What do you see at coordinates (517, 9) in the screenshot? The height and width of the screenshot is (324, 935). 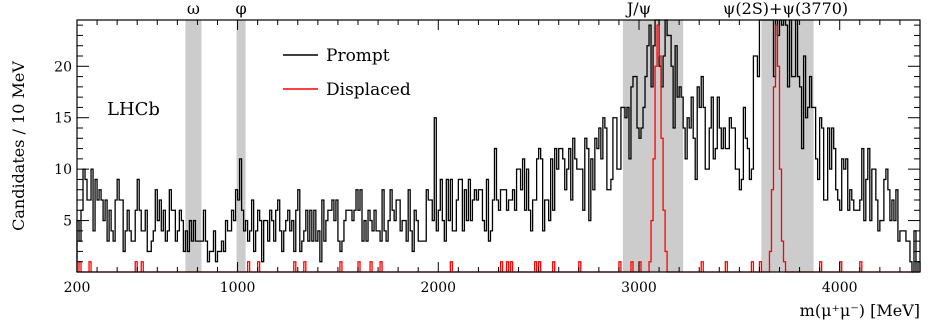 I see `peak-labels: ω φ J/ψ ψ(2S)+ψ(3770)` at bounding box center [517, 9].